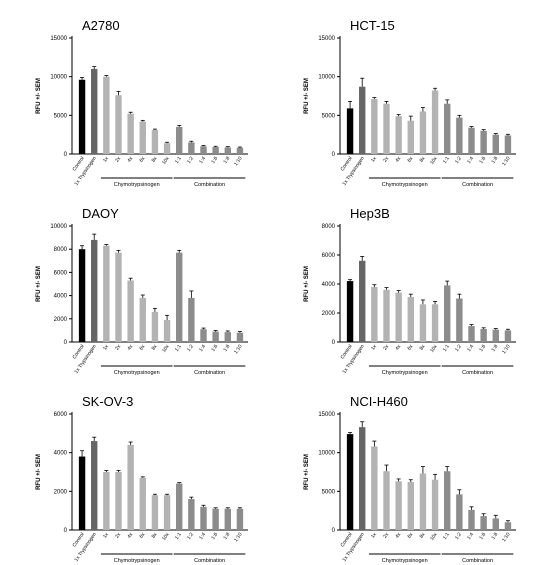 Image resolution: width=536 pixels, height=565 pixels. What do you see at coordinates (398, 535) in the screenshot?
I see `x-tick-label: 4x` at bounding box center [398, 535].